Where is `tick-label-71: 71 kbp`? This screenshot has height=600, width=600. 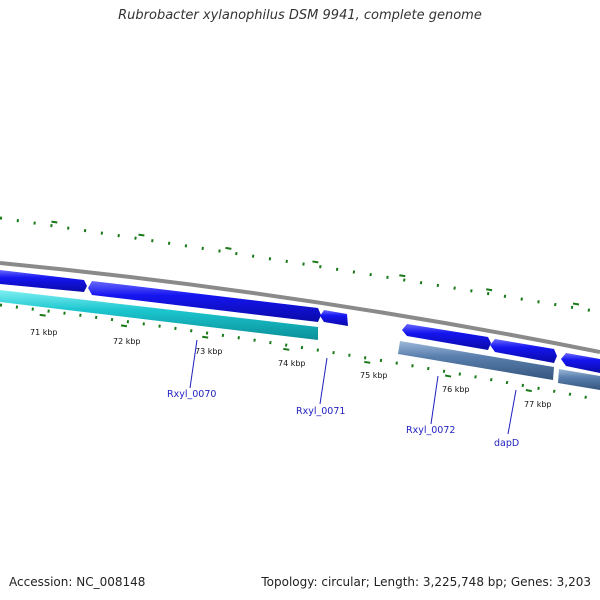
tick-label-71: 71 kbp is located at coordinates (44, 332).